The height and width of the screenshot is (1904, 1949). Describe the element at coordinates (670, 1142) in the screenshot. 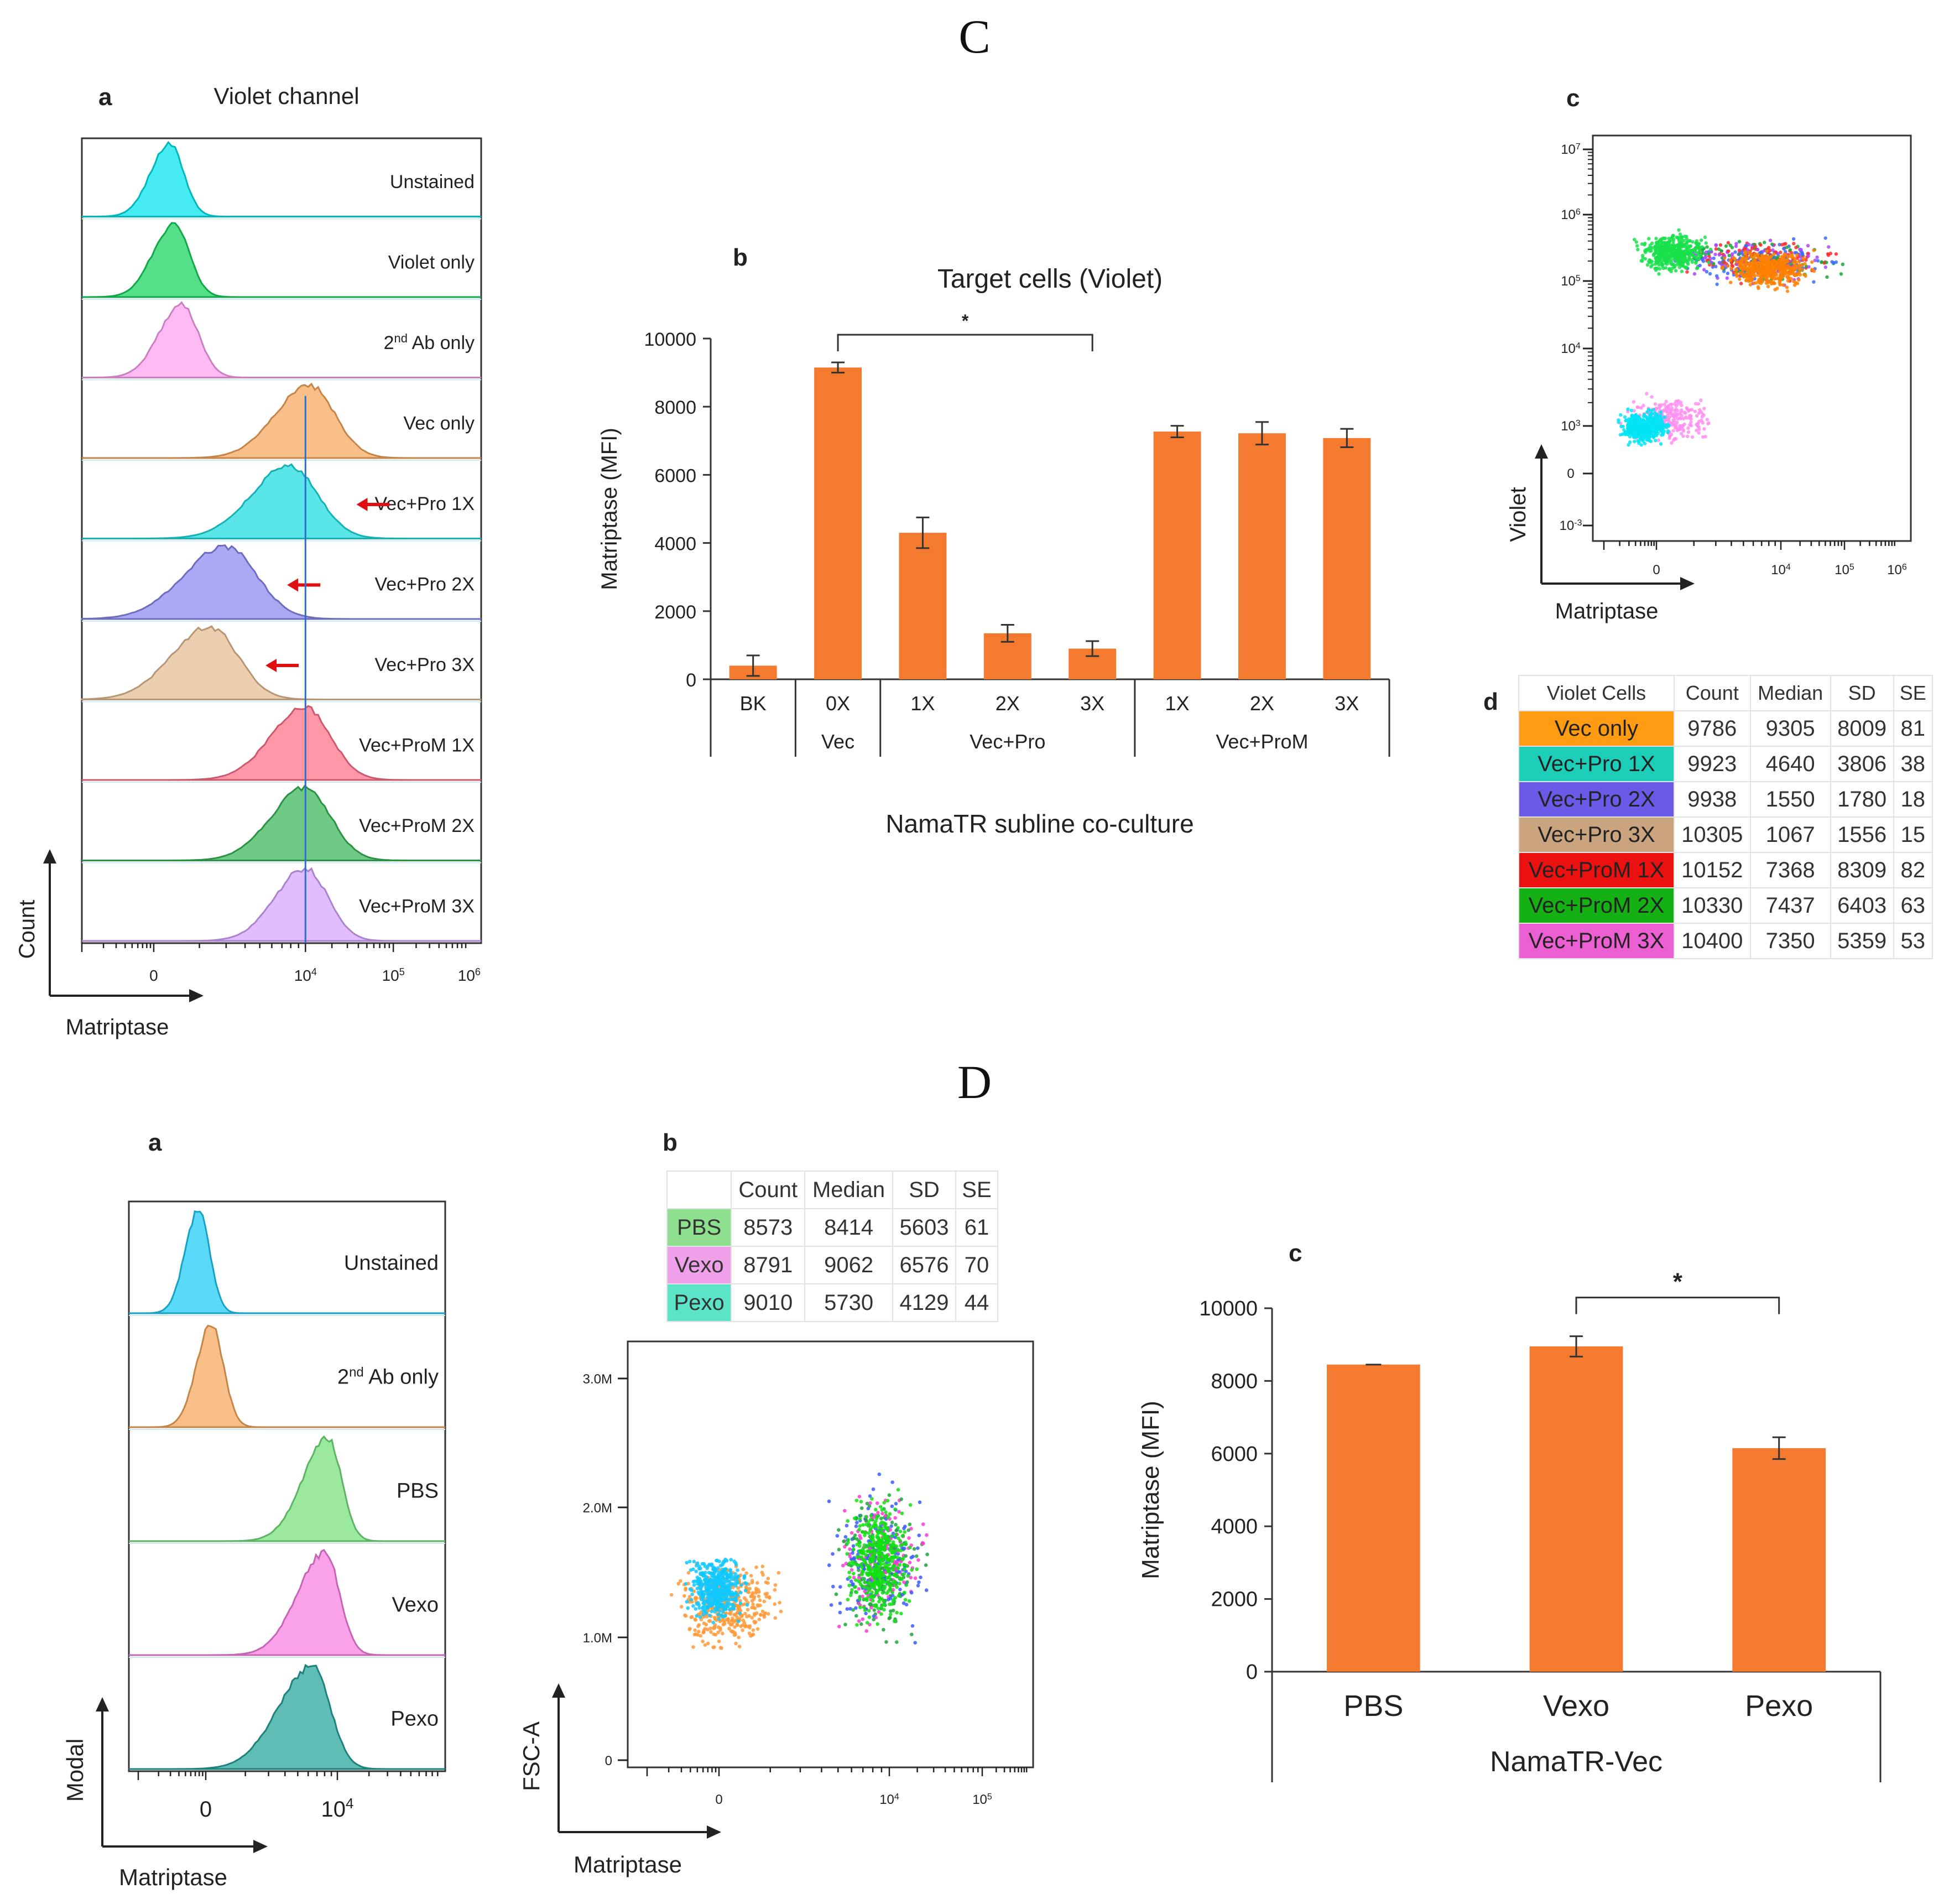

I see `panel-label: b` at that location.